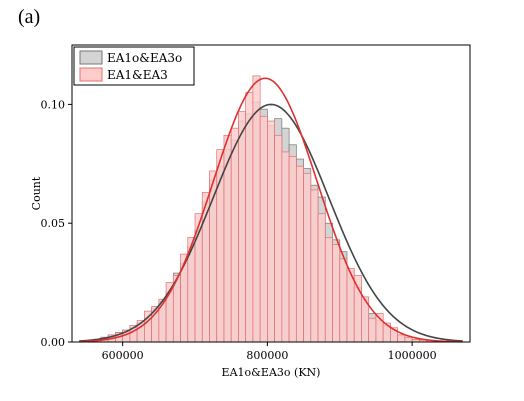  What do you see at coordinates (91, 57) in the screenshot?
I see `legend-swatch-eA1o` at bounding box center [91, 57].